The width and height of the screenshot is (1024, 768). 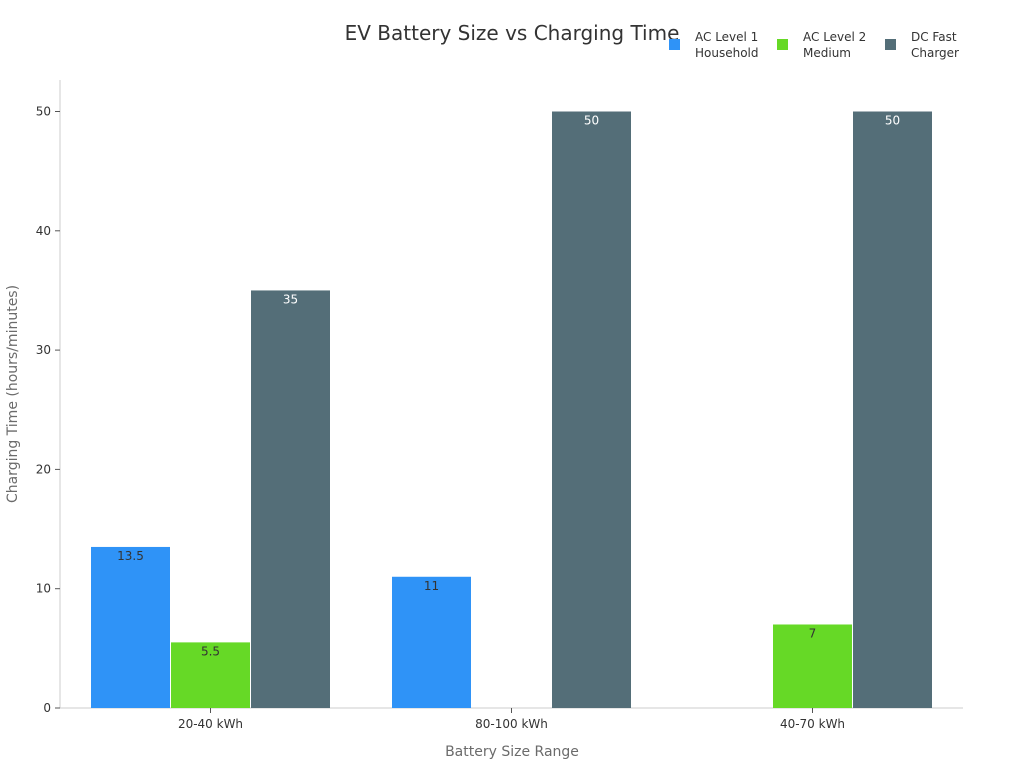 I want to click on y-tick-label: 50, so click(x=43, y=112).